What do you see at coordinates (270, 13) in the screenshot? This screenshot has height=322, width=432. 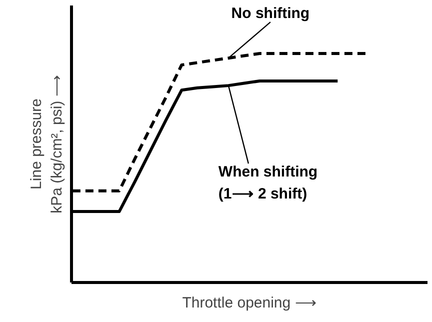 I see `text: No shifting` at bounding box center [270, 13].